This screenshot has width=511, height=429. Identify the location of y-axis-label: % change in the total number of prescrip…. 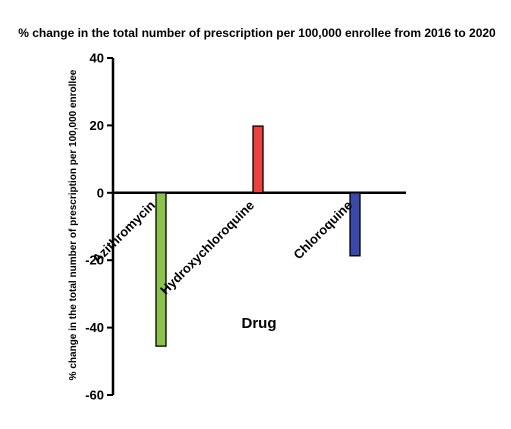
(73, 224).